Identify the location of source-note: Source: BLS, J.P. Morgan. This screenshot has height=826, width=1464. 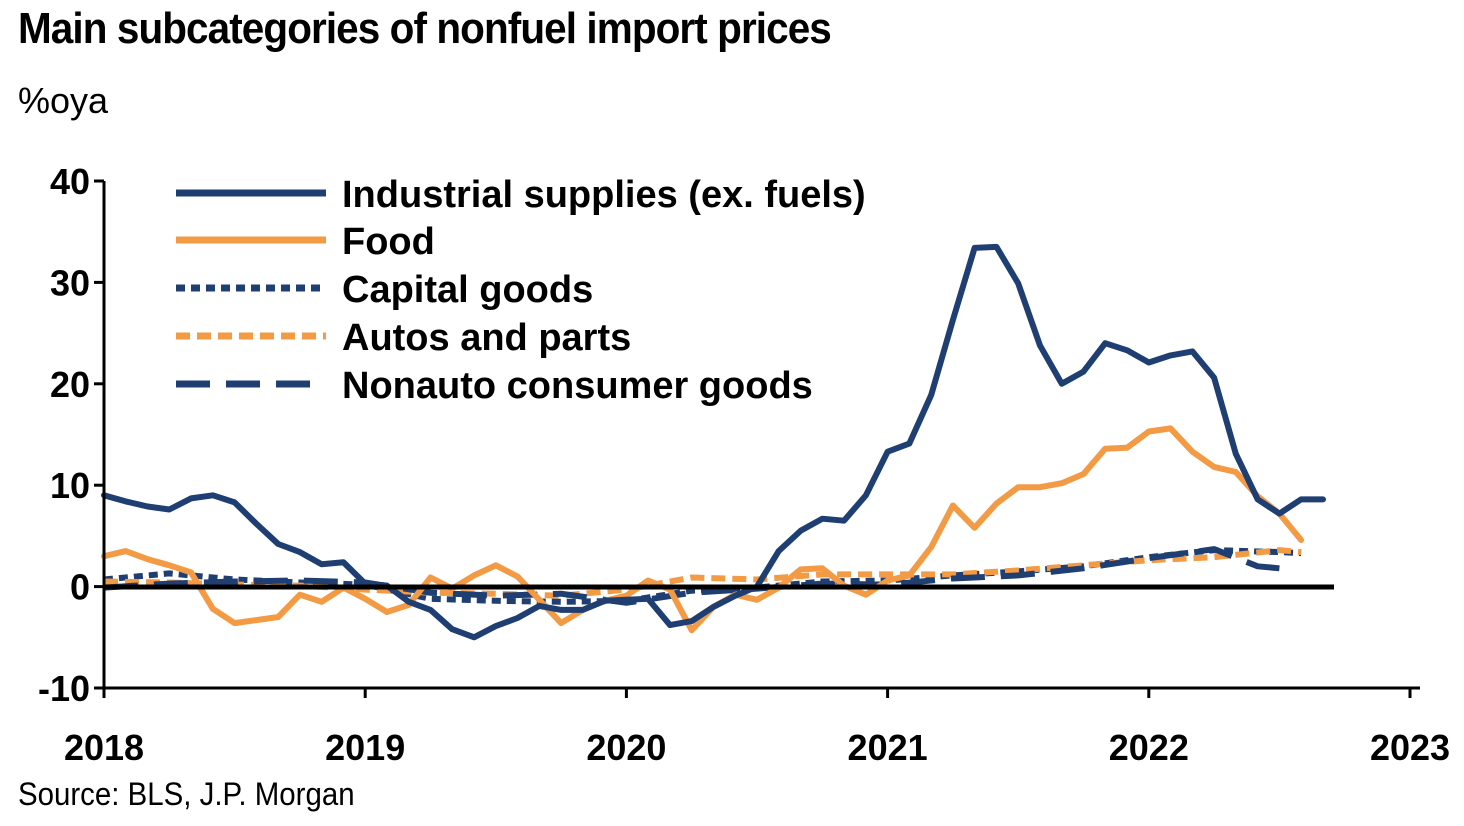
(186, 794).